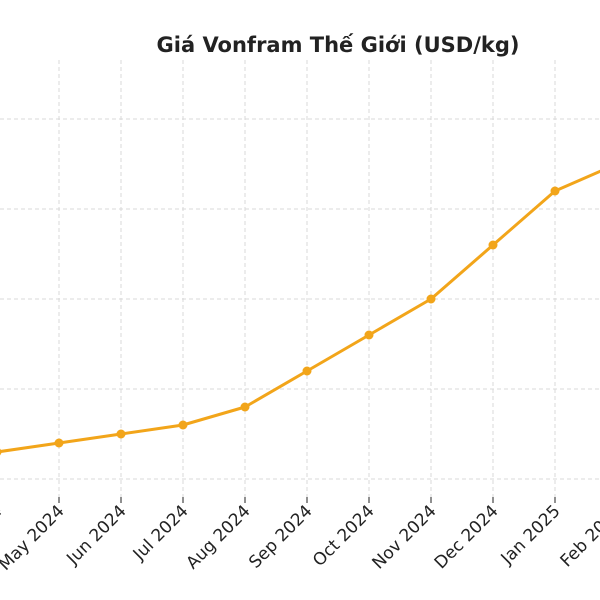 This screenshot has height=600, width=600. What do you see at coordinates (578, 536) in the screenshot?
I see `x-tick-label: Feb 2025` at bounding box center [578, 536].